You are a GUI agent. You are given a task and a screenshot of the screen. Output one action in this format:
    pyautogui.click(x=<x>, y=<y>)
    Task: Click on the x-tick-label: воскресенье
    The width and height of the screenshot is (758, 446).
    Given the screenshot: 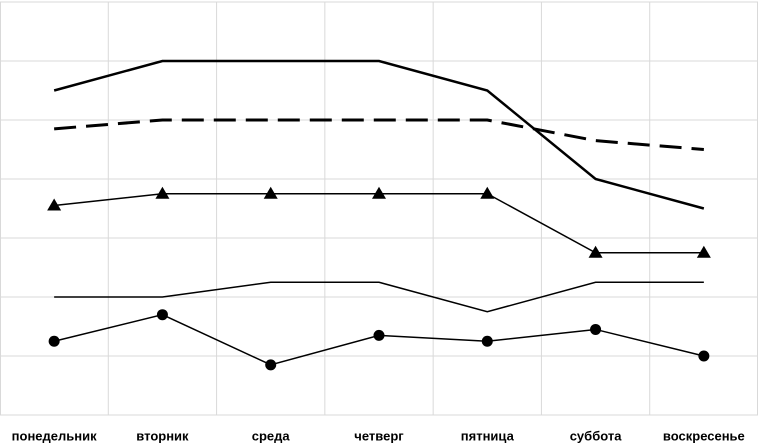 What is the action you would take?
    pyautogui.click(x=704, y=435)
    